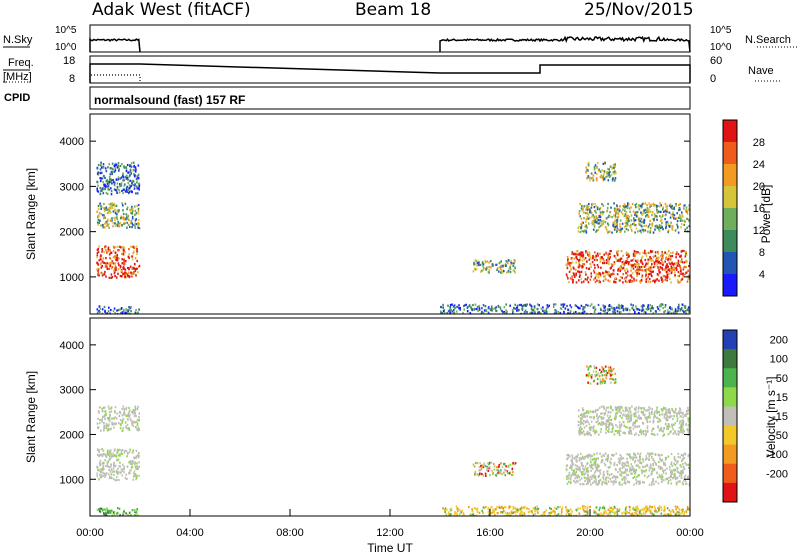  Describe the element at coordinates (782, 379) in the screenshot. I see `velocity-colorbar-tick-2: 50` at that location.